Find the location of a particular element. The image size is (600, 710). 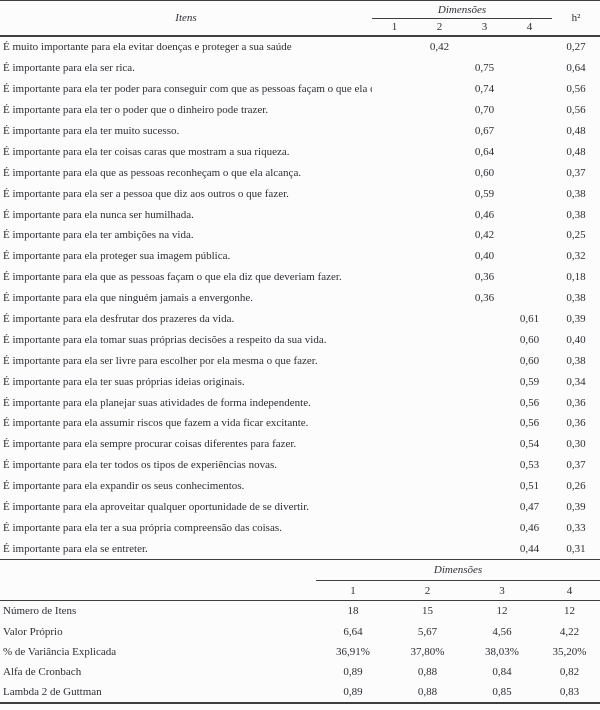

stats-table-header: Dimensões 1 2 3 4 is located at coordinates (300, 580).